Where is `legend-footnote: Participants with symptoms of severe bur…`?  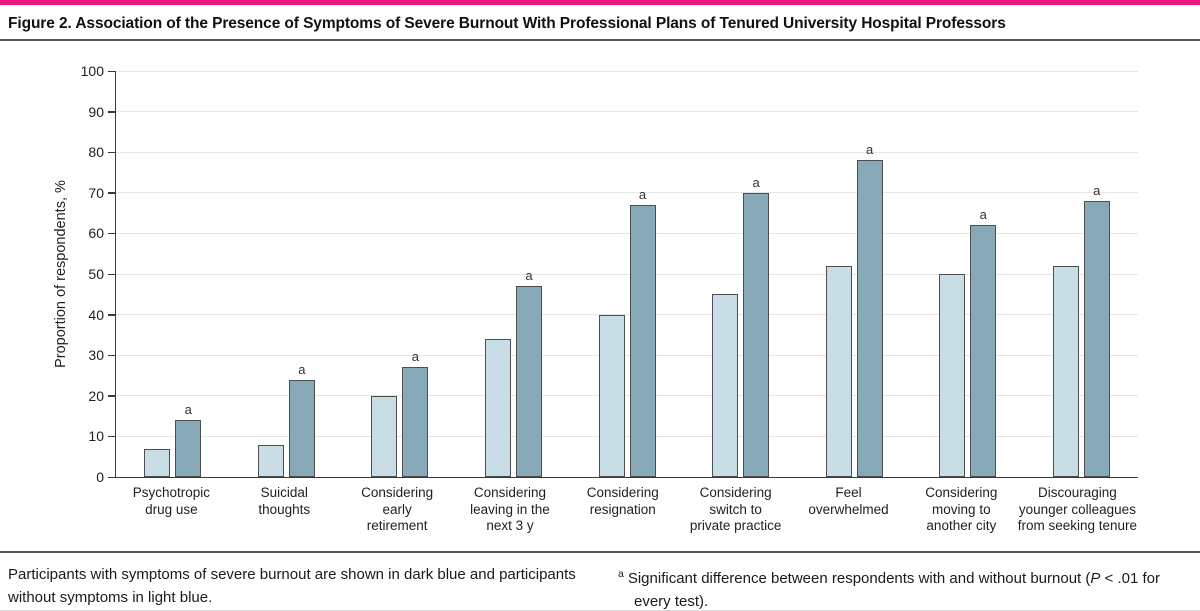
legend-footnote: Participants with symptoms of severe bur… is located at coordinates (292, 586).